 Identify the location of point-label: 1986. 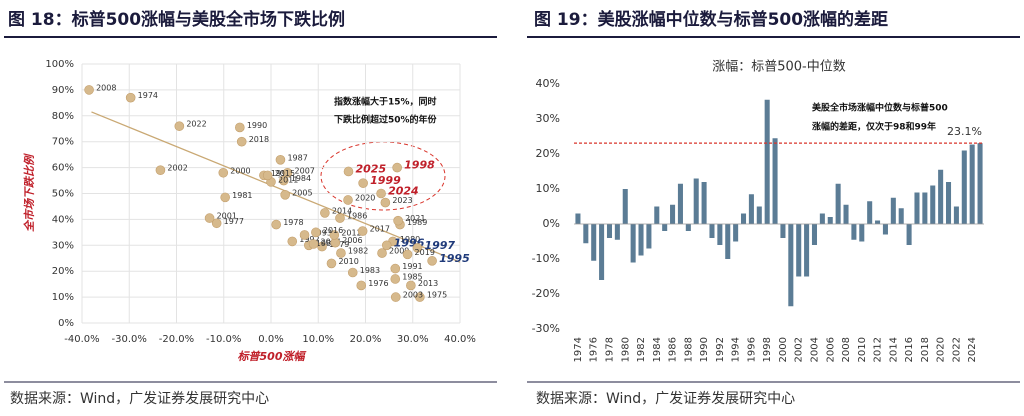
(357, 216).